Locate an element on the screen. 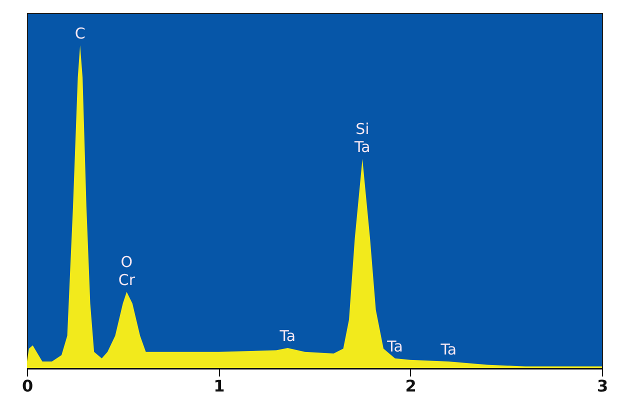 The width and height of the screenshot is (617, 409). annotation: Si is located at coordinates (363, 129).